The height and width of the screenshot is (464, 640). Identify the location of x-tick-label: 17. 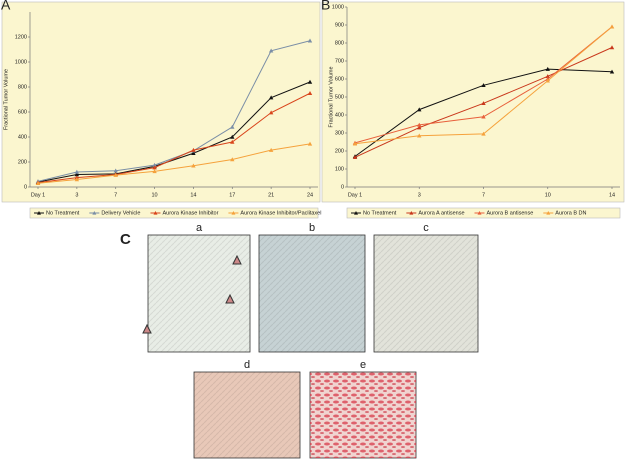
(232, 195).